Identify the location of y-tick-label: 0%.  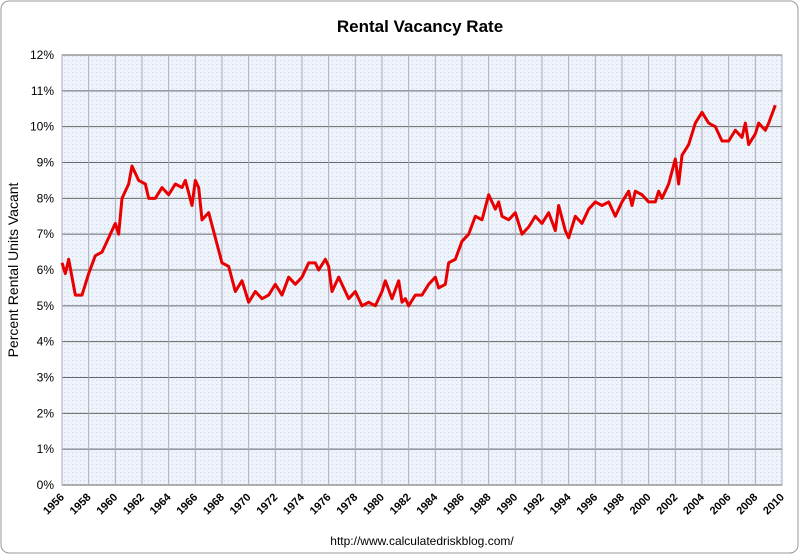
(46, 485).